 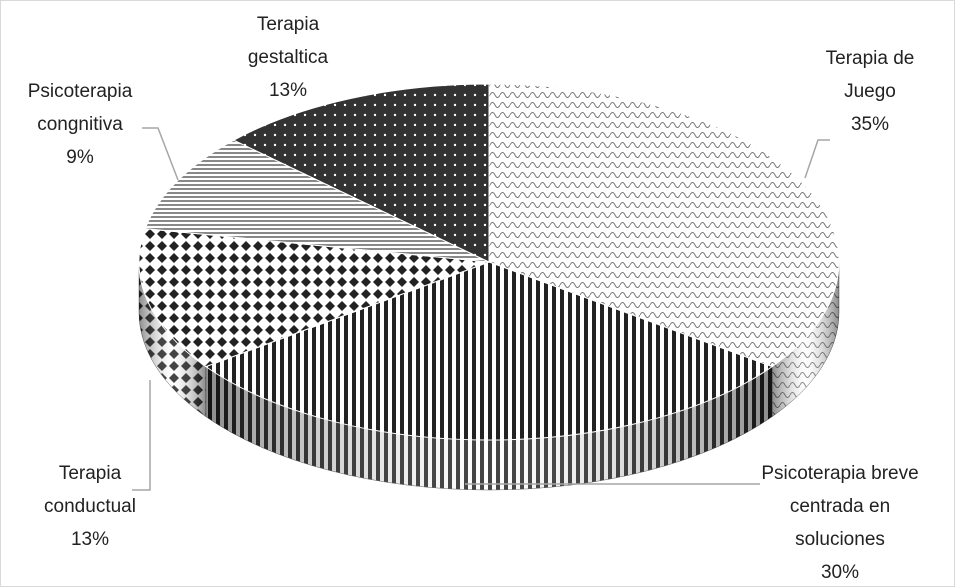 What do you see at coordinates (288, 57) in the screenshot?
I see `slice-label: Terapia gestaltica 13%` at bounding box center [288, 57].